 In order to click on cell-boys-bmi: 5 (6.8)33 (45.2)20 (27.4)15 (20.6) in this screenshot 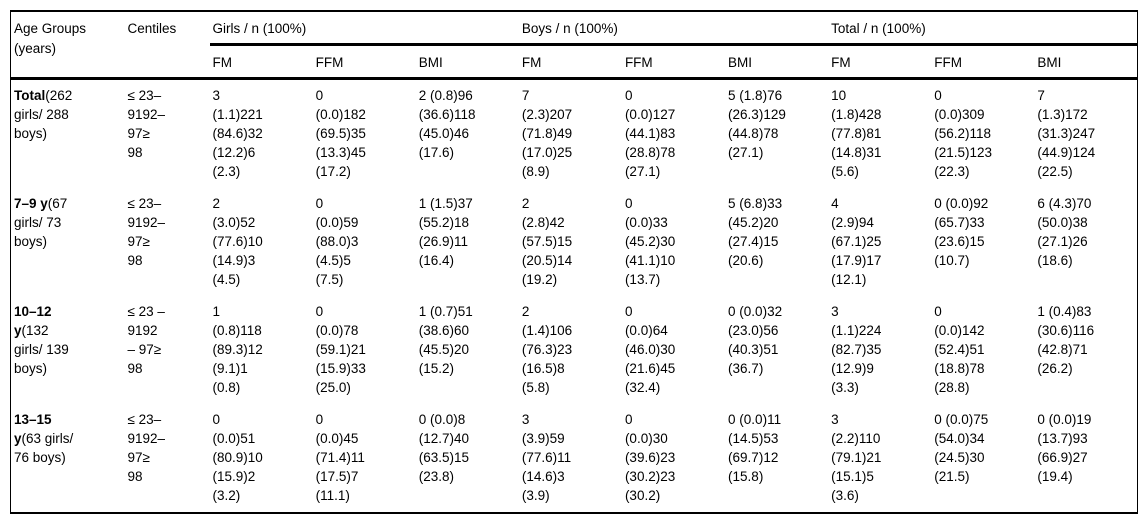, I will do `click(755, 232)`.